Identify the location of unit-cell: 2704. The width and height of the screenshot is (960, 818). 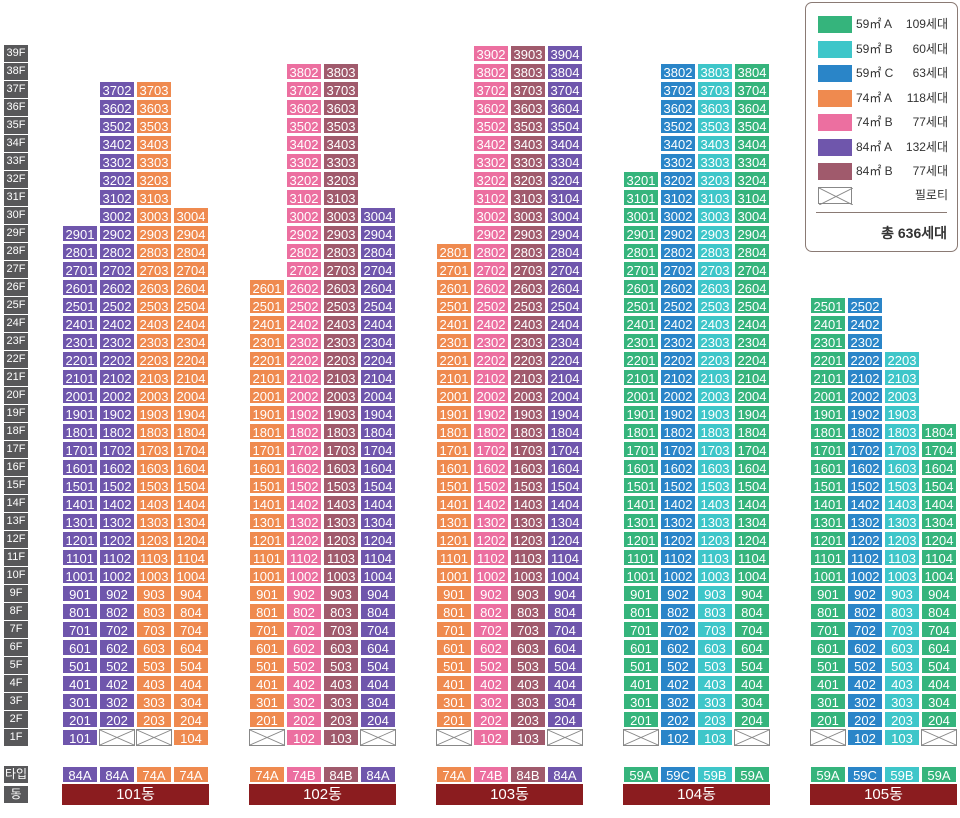
(752, 269).